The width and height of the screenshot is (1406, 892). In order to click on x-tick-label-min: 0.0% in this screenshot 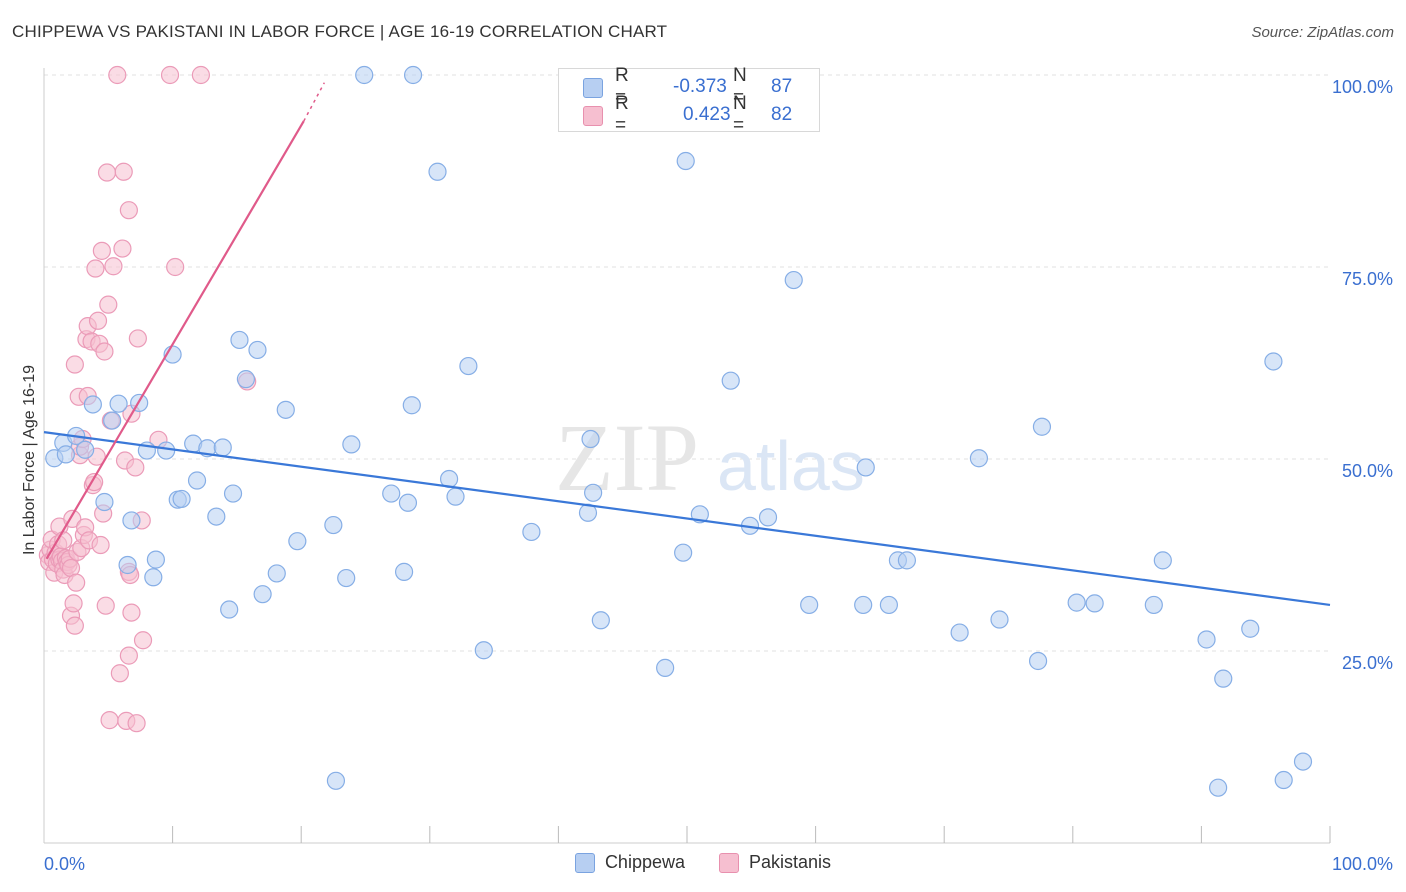, I will do `click(64, 864)`.